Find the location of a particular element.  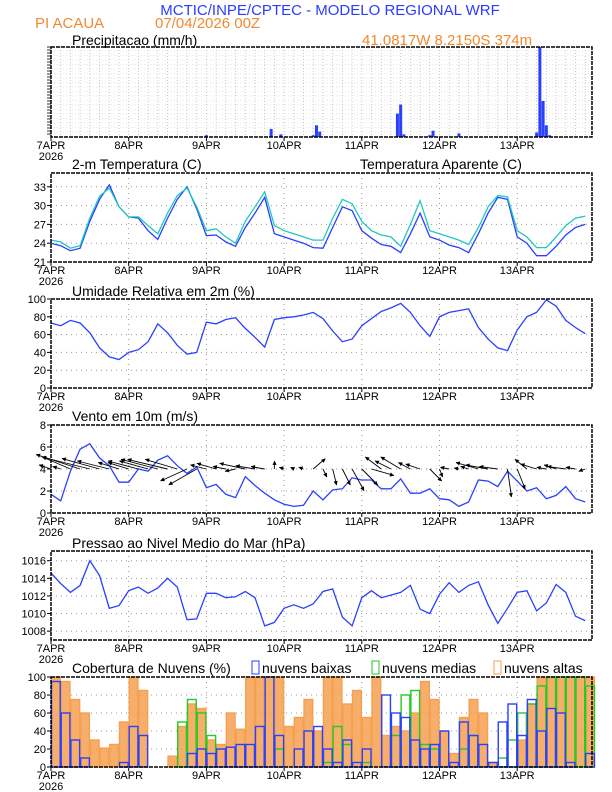

y-tick-label: 8 is located at coordinates (43, 426).